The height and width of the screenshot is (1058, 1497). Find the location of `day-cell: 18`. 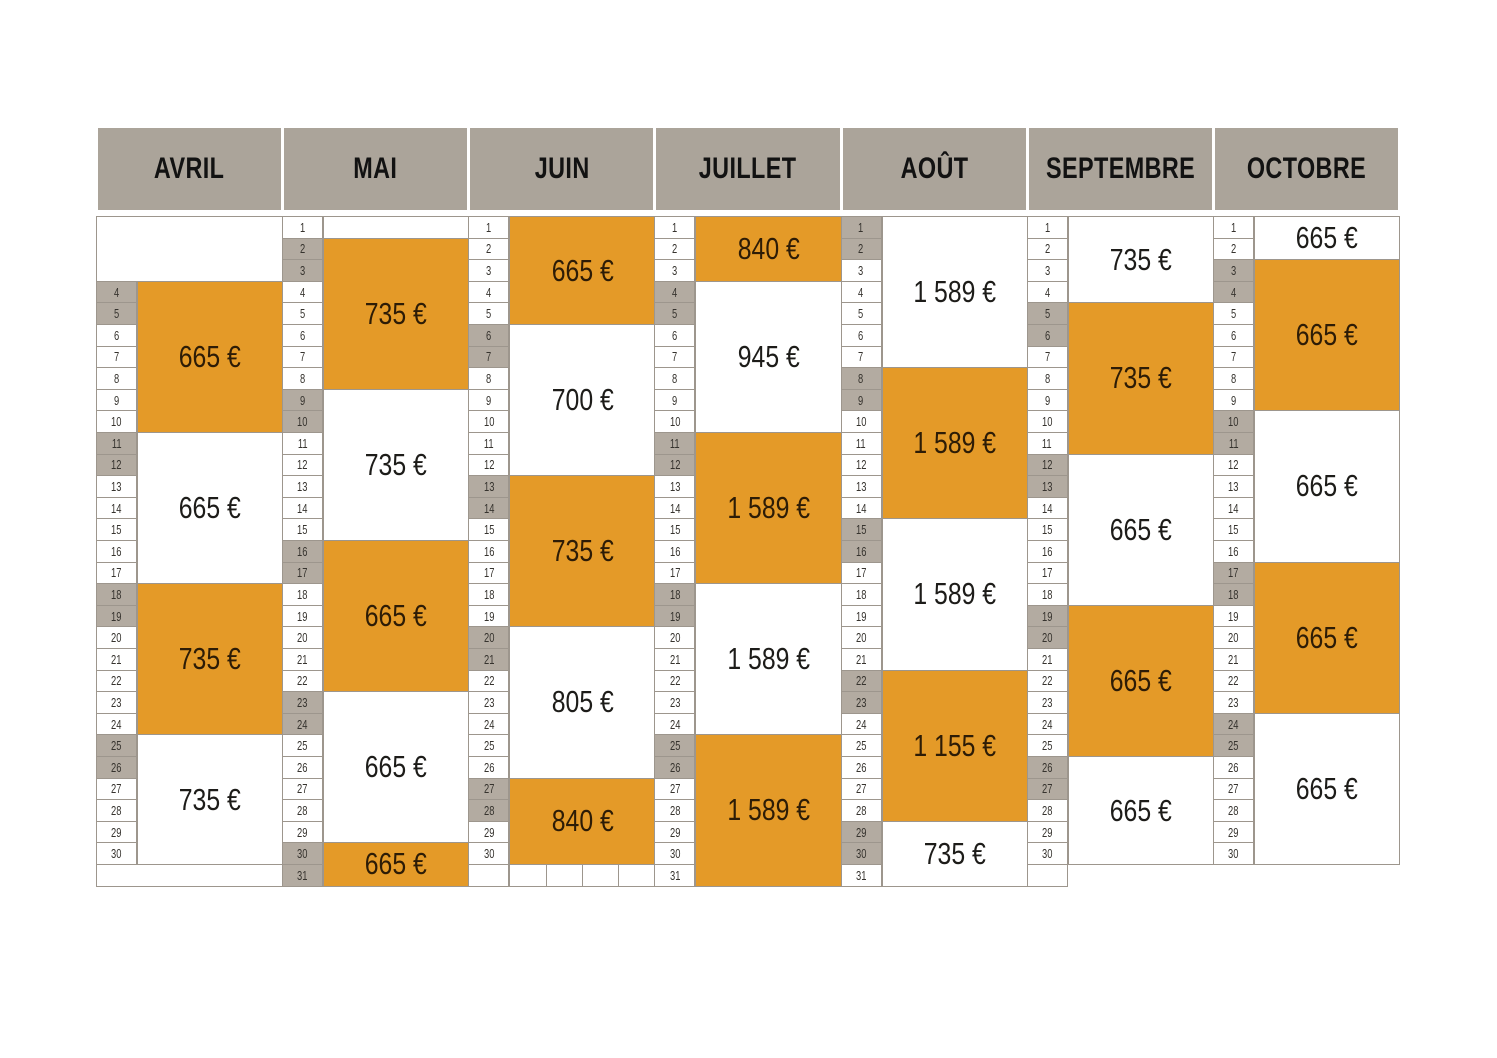

day-cell: 18 is located at coordinates (1233, 594).